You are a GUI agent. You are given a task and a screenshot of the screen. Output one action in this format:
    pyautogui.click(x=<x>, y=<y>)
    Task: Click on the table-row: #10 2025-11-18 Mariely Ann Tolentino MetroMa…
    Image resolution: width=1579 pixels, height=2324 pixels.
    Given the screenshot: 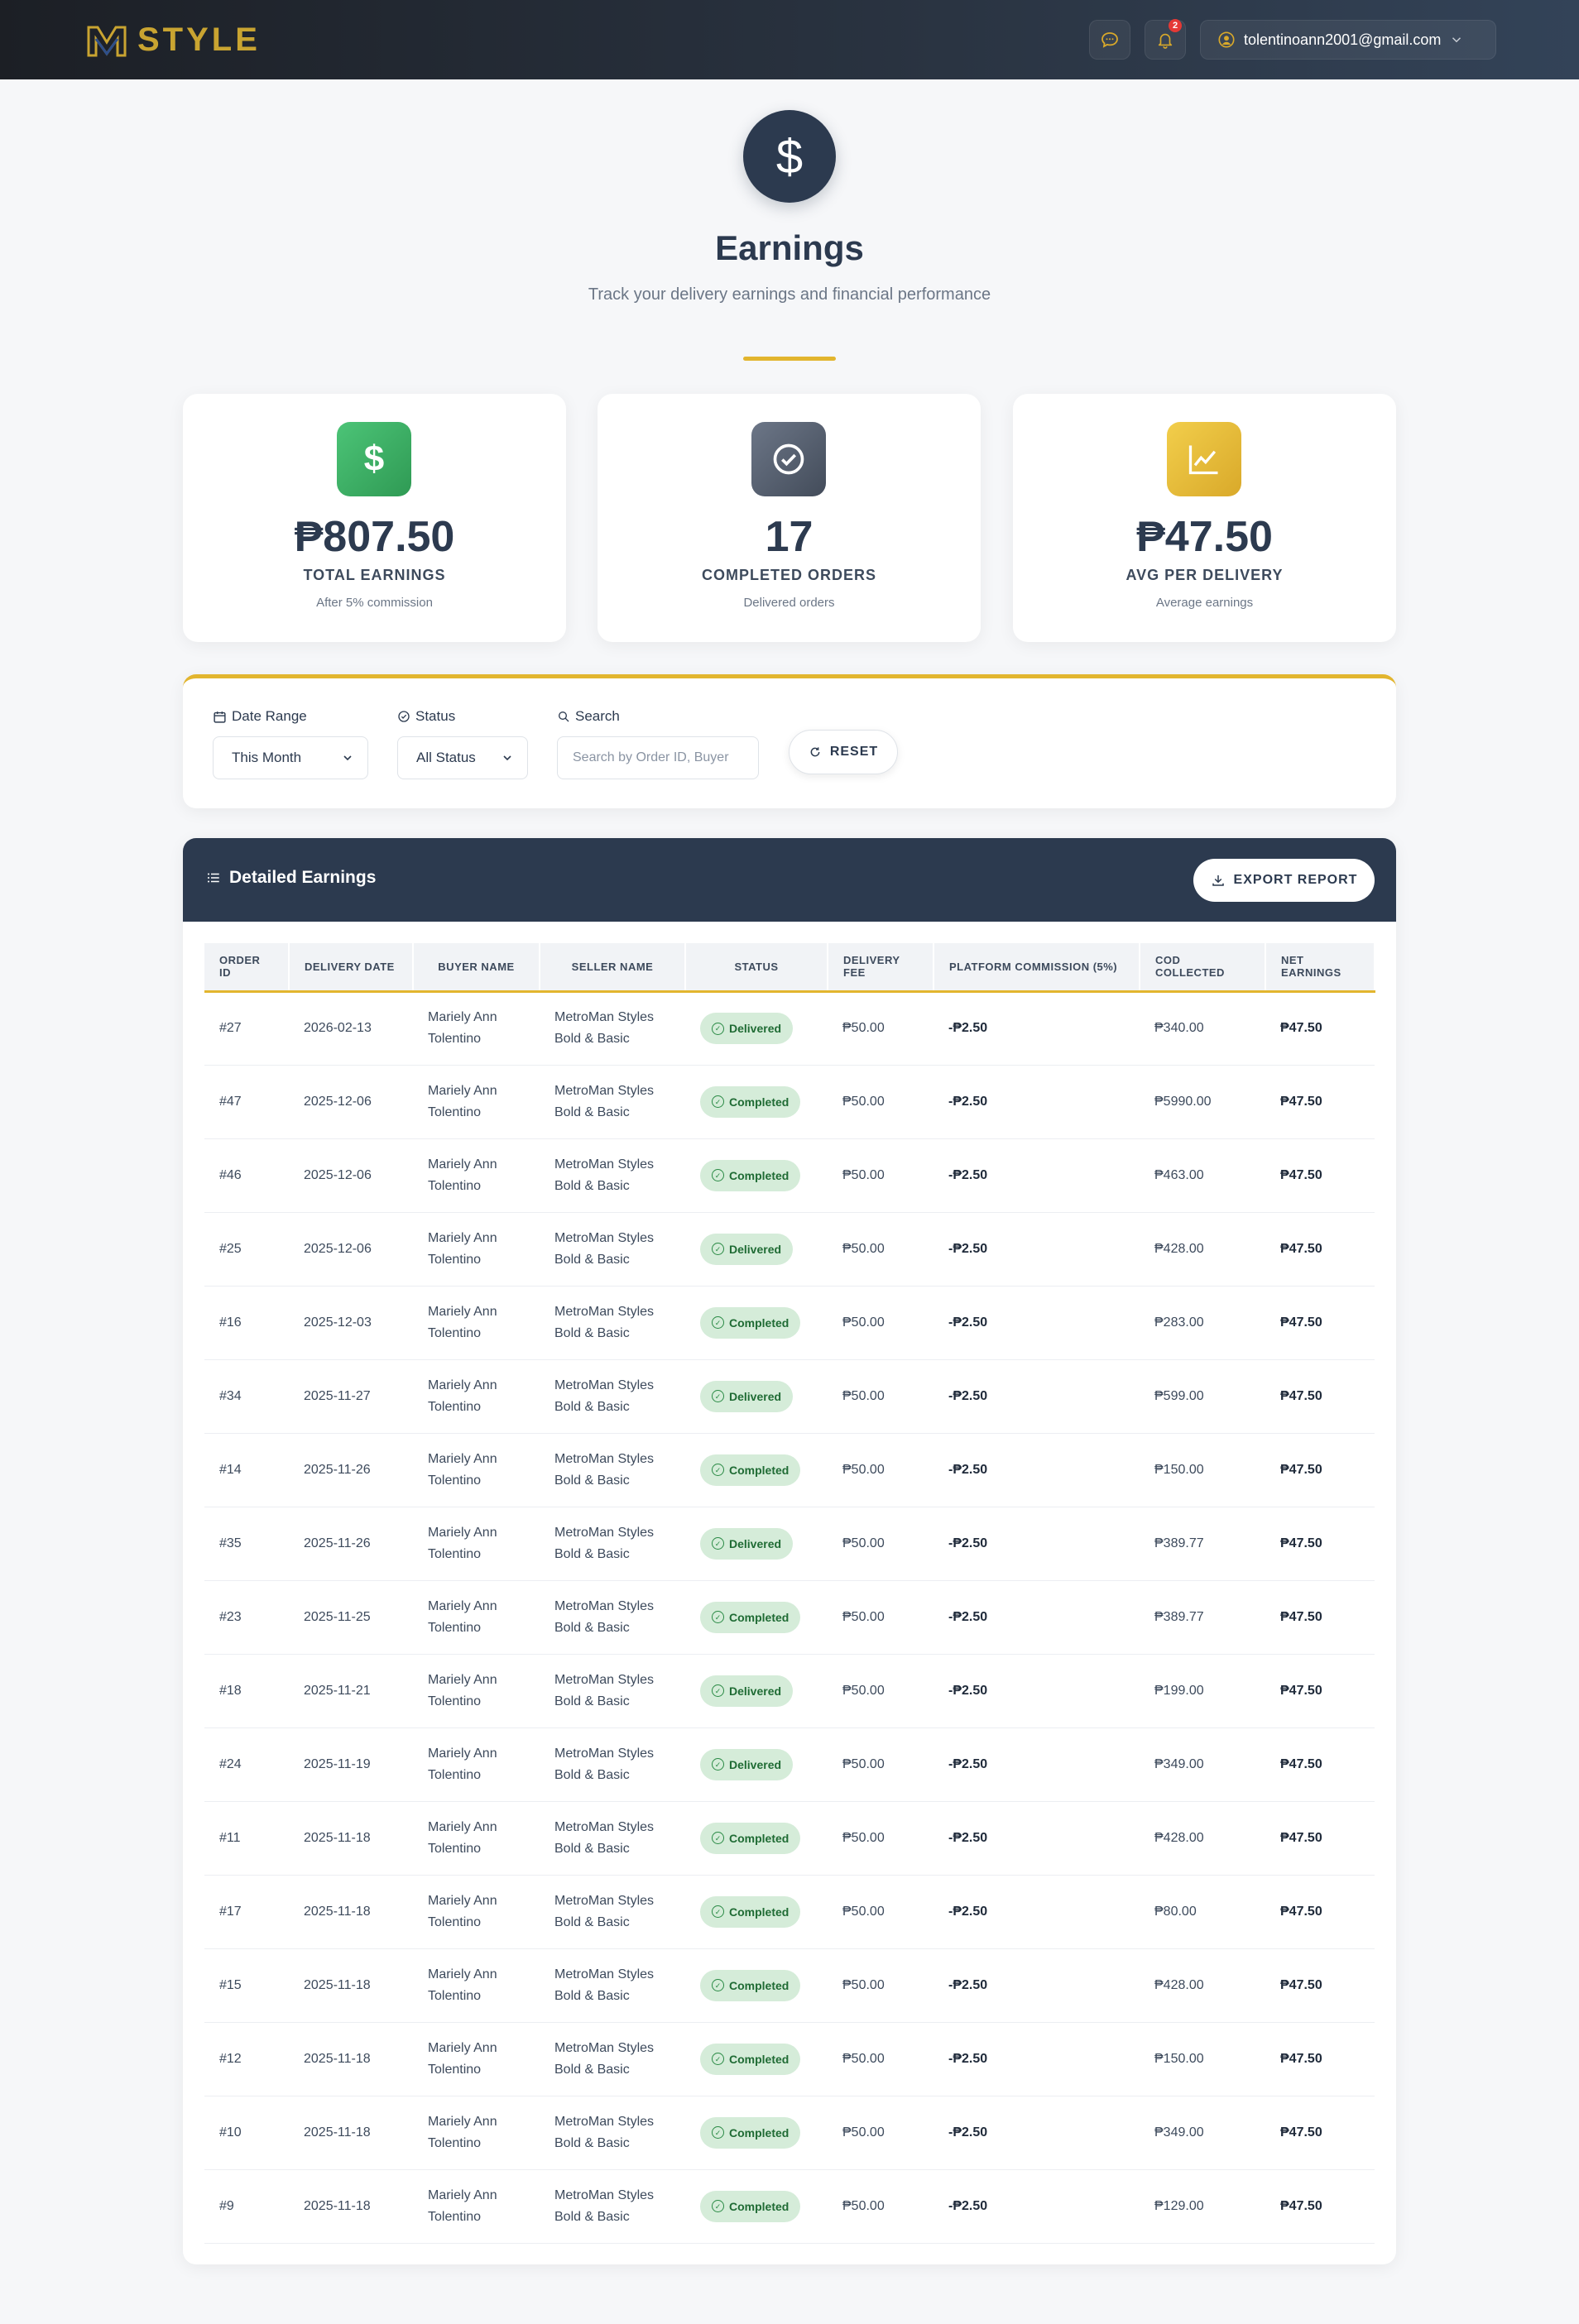 What is the action you would take?
    pyautogui.click(x=789, y=2133)
    